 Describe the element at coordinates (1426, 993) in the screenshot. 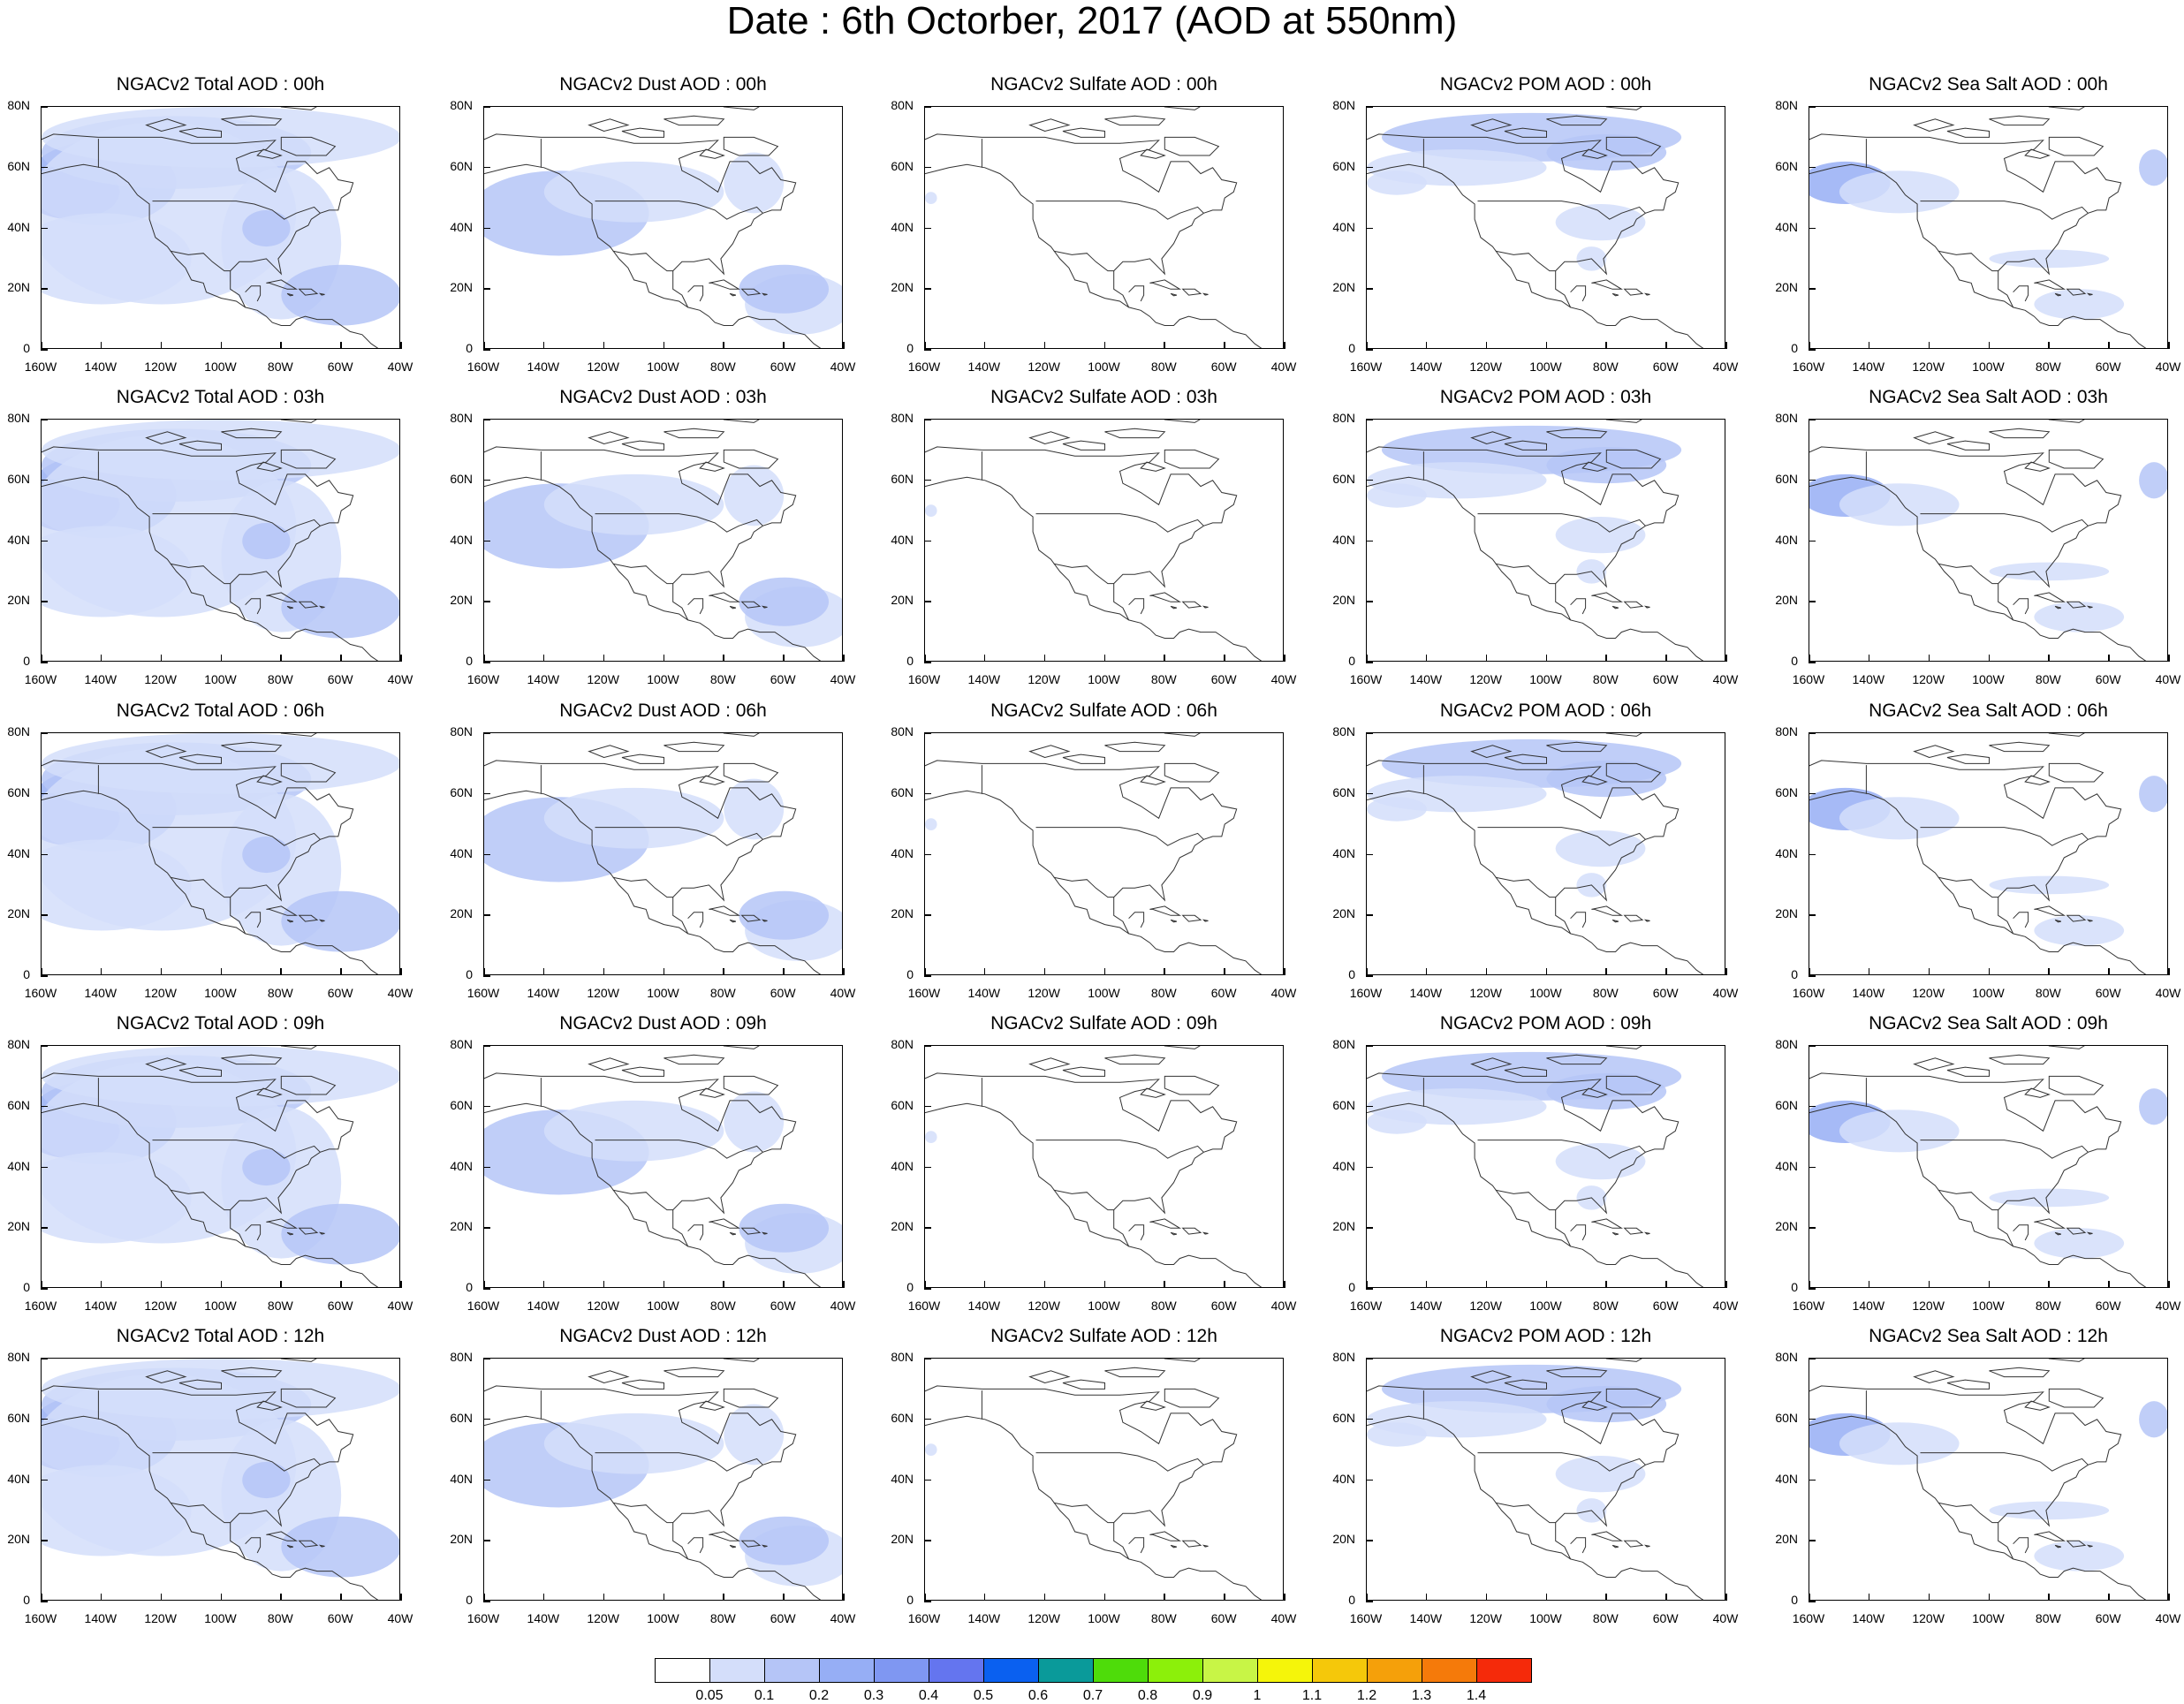

I see `x-axis-label: 140W` at that location.